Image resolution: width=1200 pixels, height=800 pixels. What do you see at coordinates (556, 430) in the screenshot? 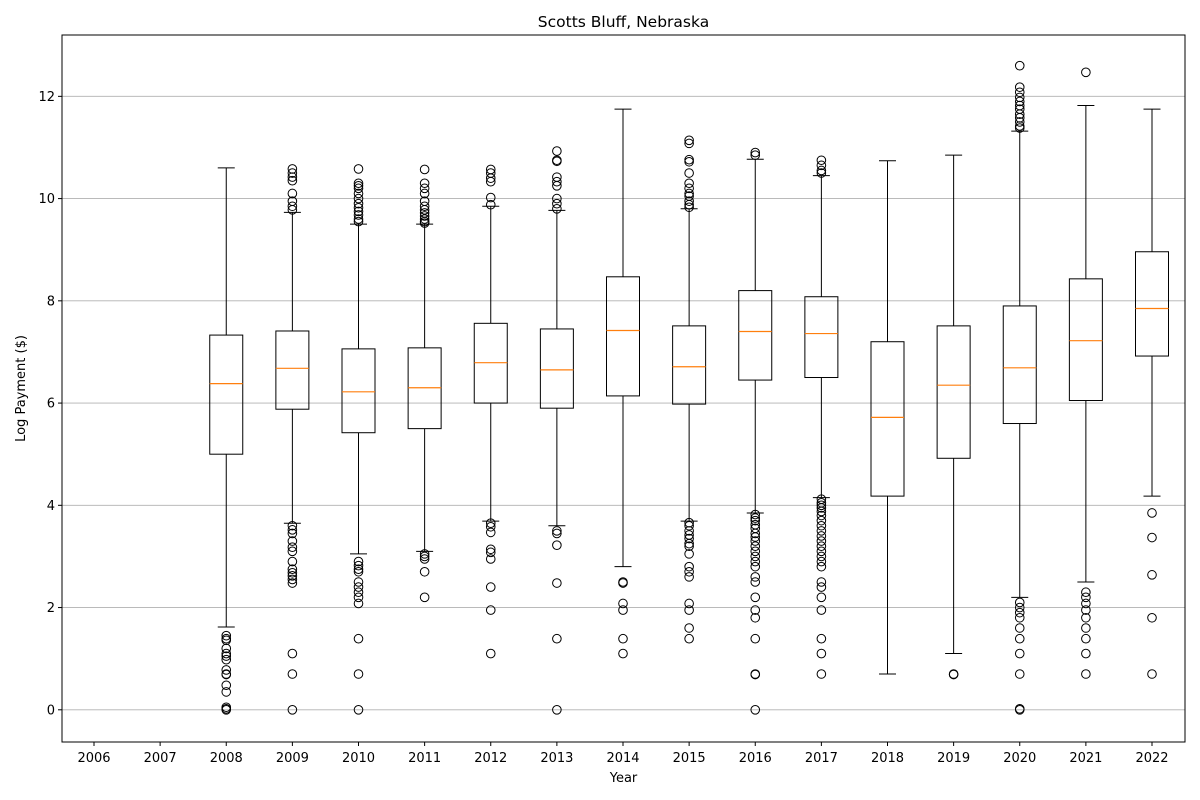
I see `box-2013` at bounding box center [556, 430].